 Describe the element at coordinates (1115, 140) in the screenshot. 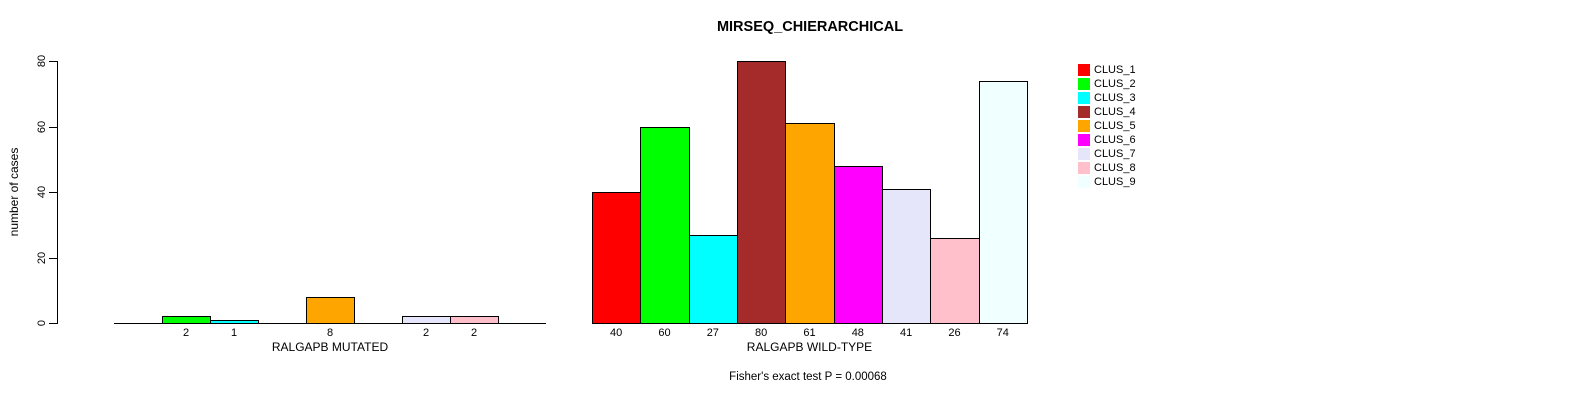

I see `legend-label-clus_6: CLUS_6` at that location.